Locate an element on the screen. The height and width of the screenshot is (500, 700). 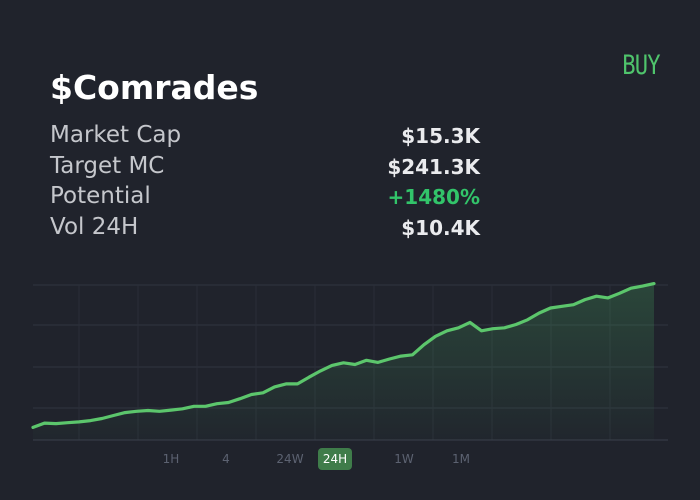
page-title: $Comrades is located at coordinates (154, 87).